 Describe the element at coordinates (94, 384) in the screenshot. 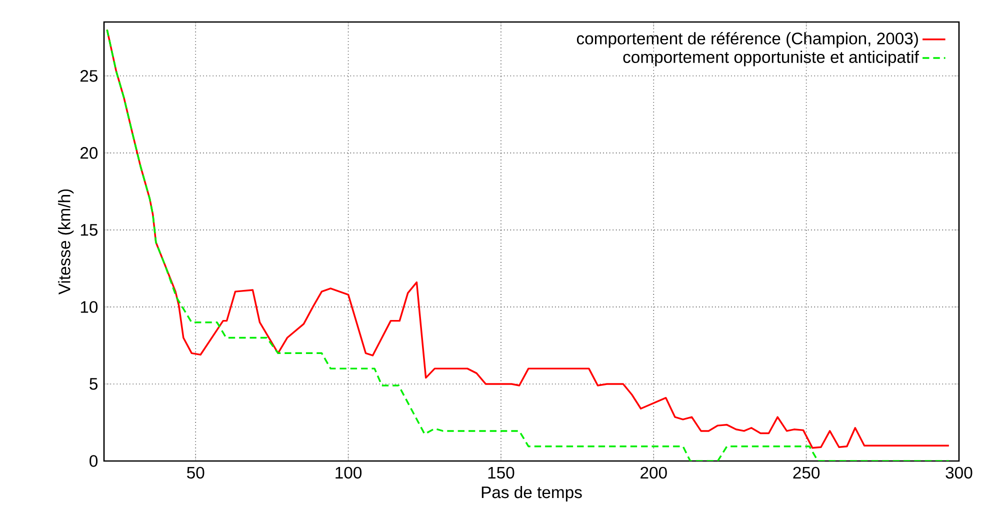

I see `y-tick-label: 5` at that location.